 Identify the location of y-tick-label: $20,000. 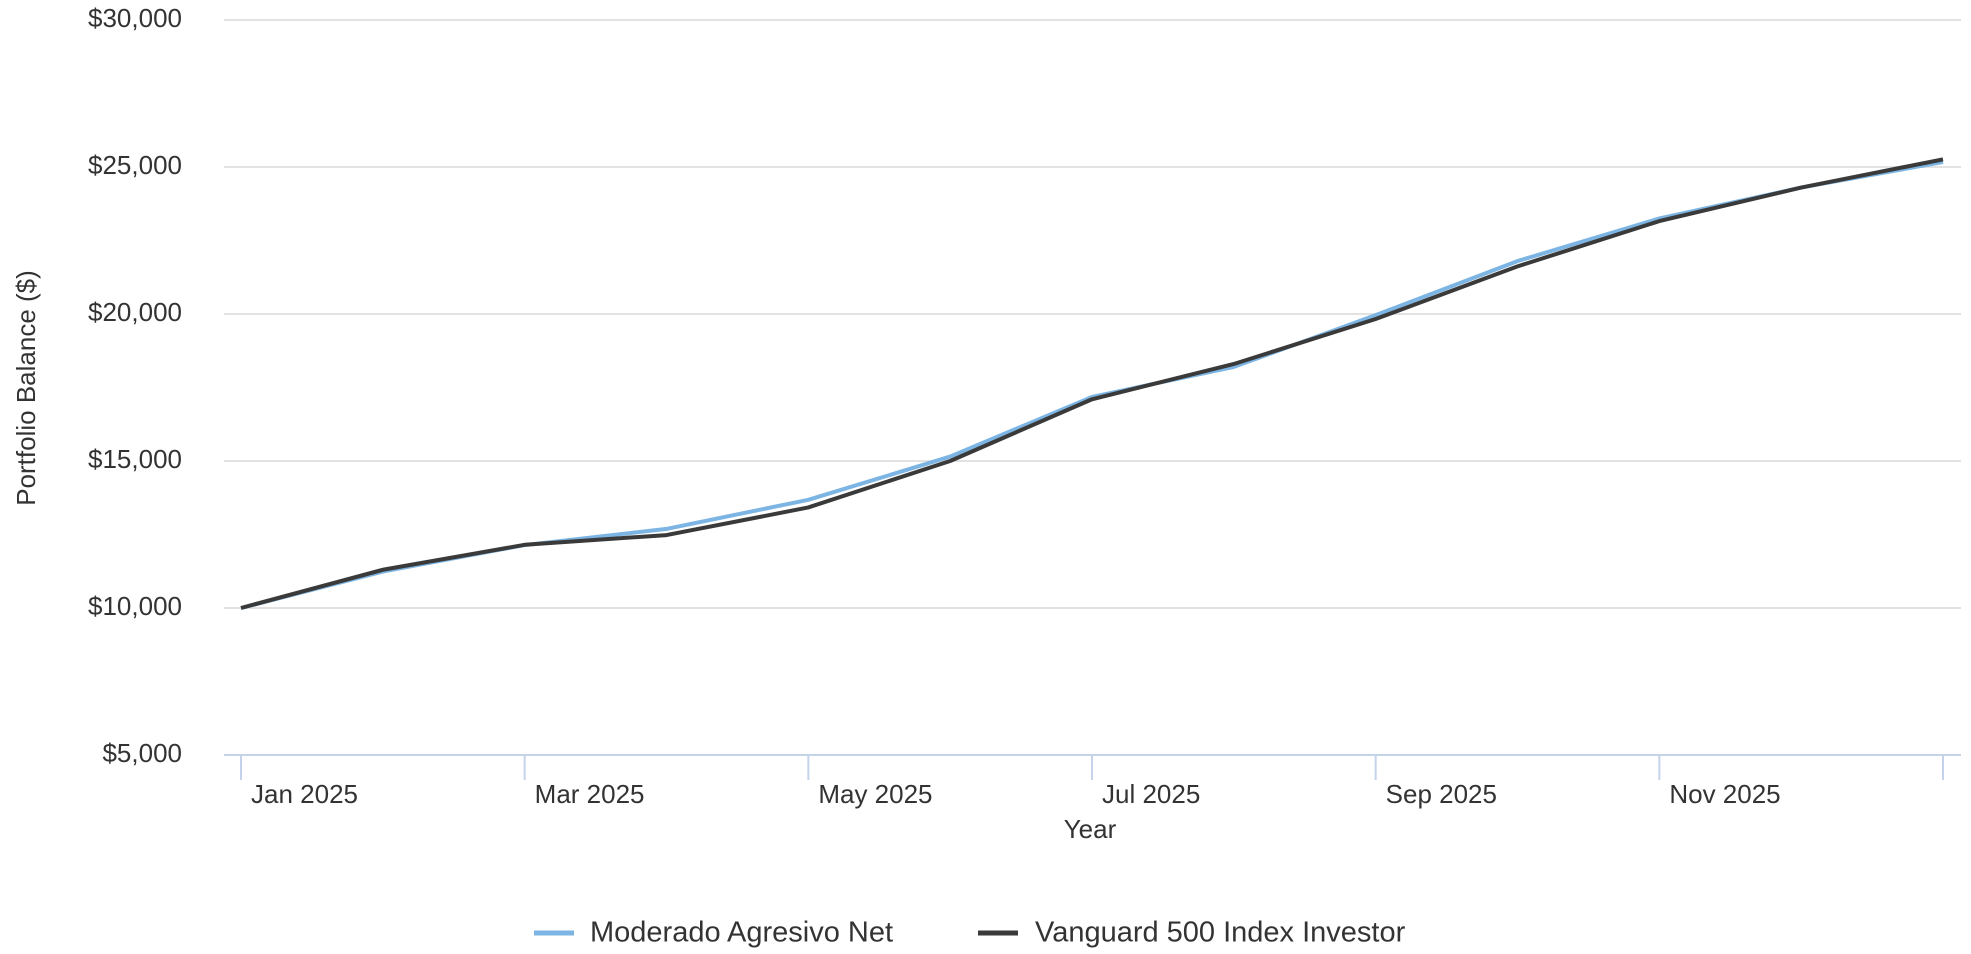
(135, 312).